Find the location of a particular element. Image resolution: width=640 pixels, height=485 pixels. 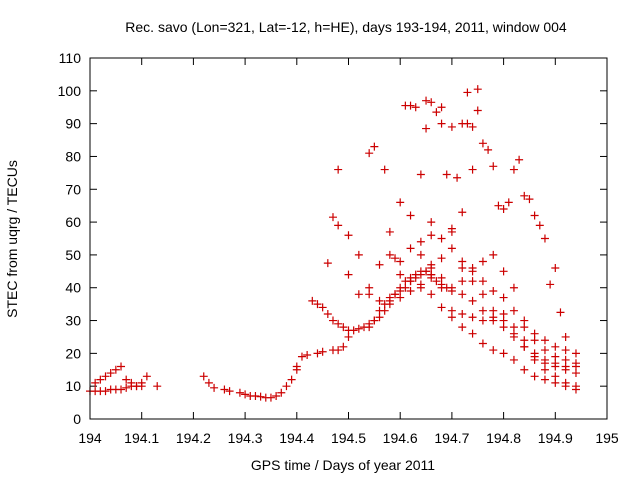

series-fall-c is located at coordinates (503, 304).